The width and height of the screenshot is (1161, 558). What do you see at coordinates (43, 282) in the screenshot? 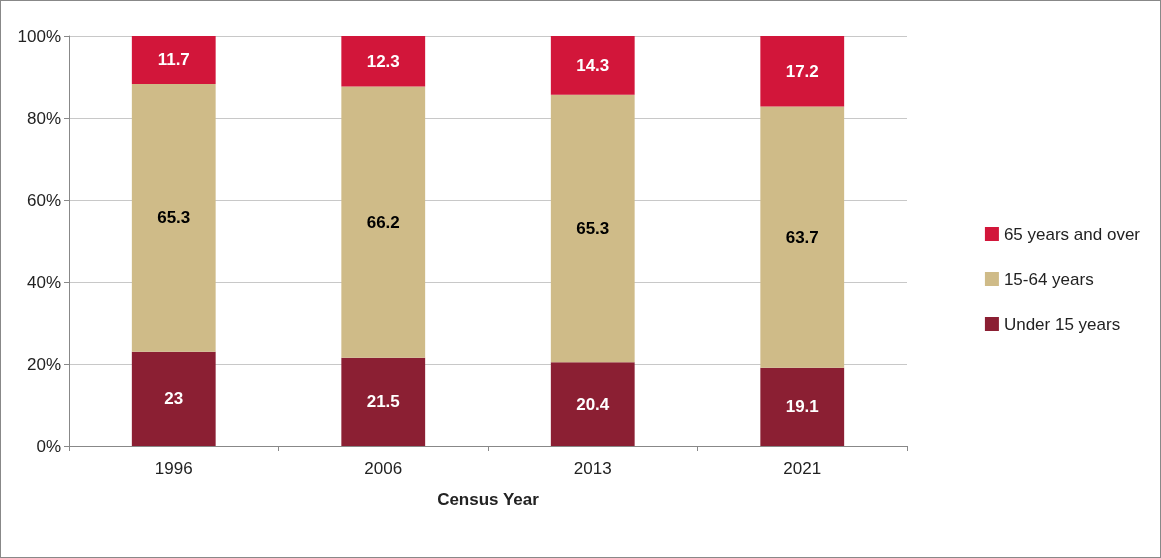
I see `y-tick-label: 40%` at bounding box center [43, 282].